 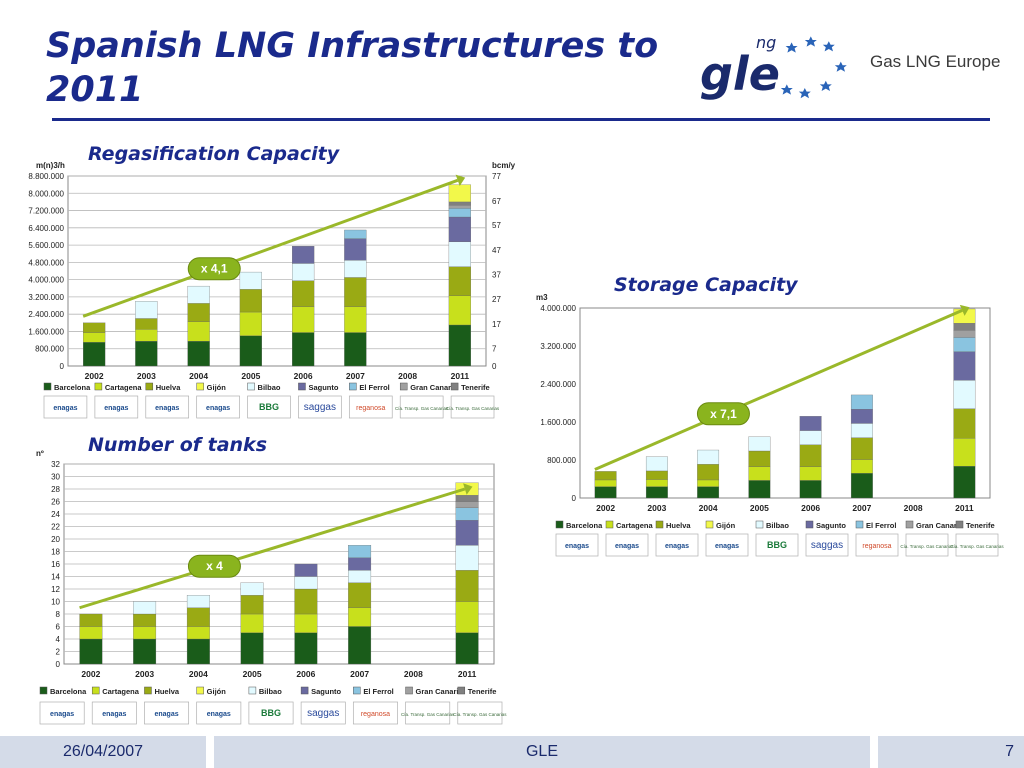 What do you see at coordinates (58, 639) in the screenshot?
I see `y-tick-label: 4` at bounding box center [58, 639].